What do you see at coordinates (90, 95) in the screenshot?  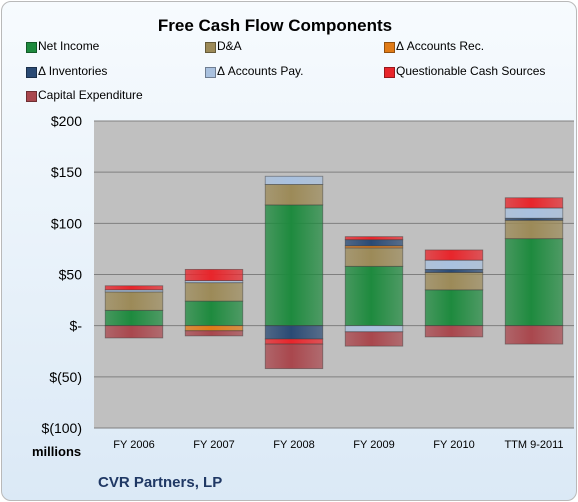 I see `legend-label: Capital Expenditure` at bounding box center [90, 95].